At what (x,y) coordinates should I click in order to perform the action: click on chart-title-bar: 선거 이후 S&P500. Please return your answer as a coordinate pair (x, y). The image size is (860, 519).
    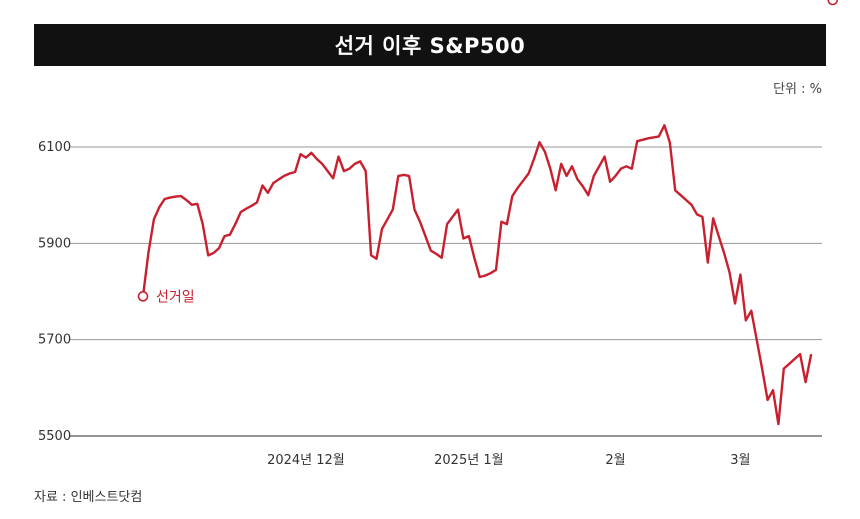
    Looking at the image, I should click on (430, 45).